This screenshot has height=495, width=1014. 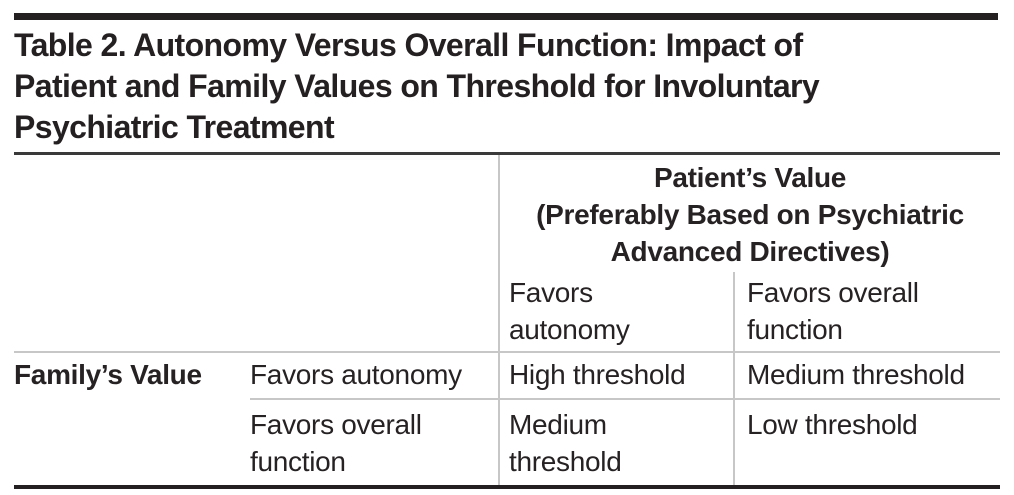 What do you see at coordinates (866, 374) in the screenshot?
I see `cell-medium-threshold-top: Medium threshold` at bounding box center [866, 374].